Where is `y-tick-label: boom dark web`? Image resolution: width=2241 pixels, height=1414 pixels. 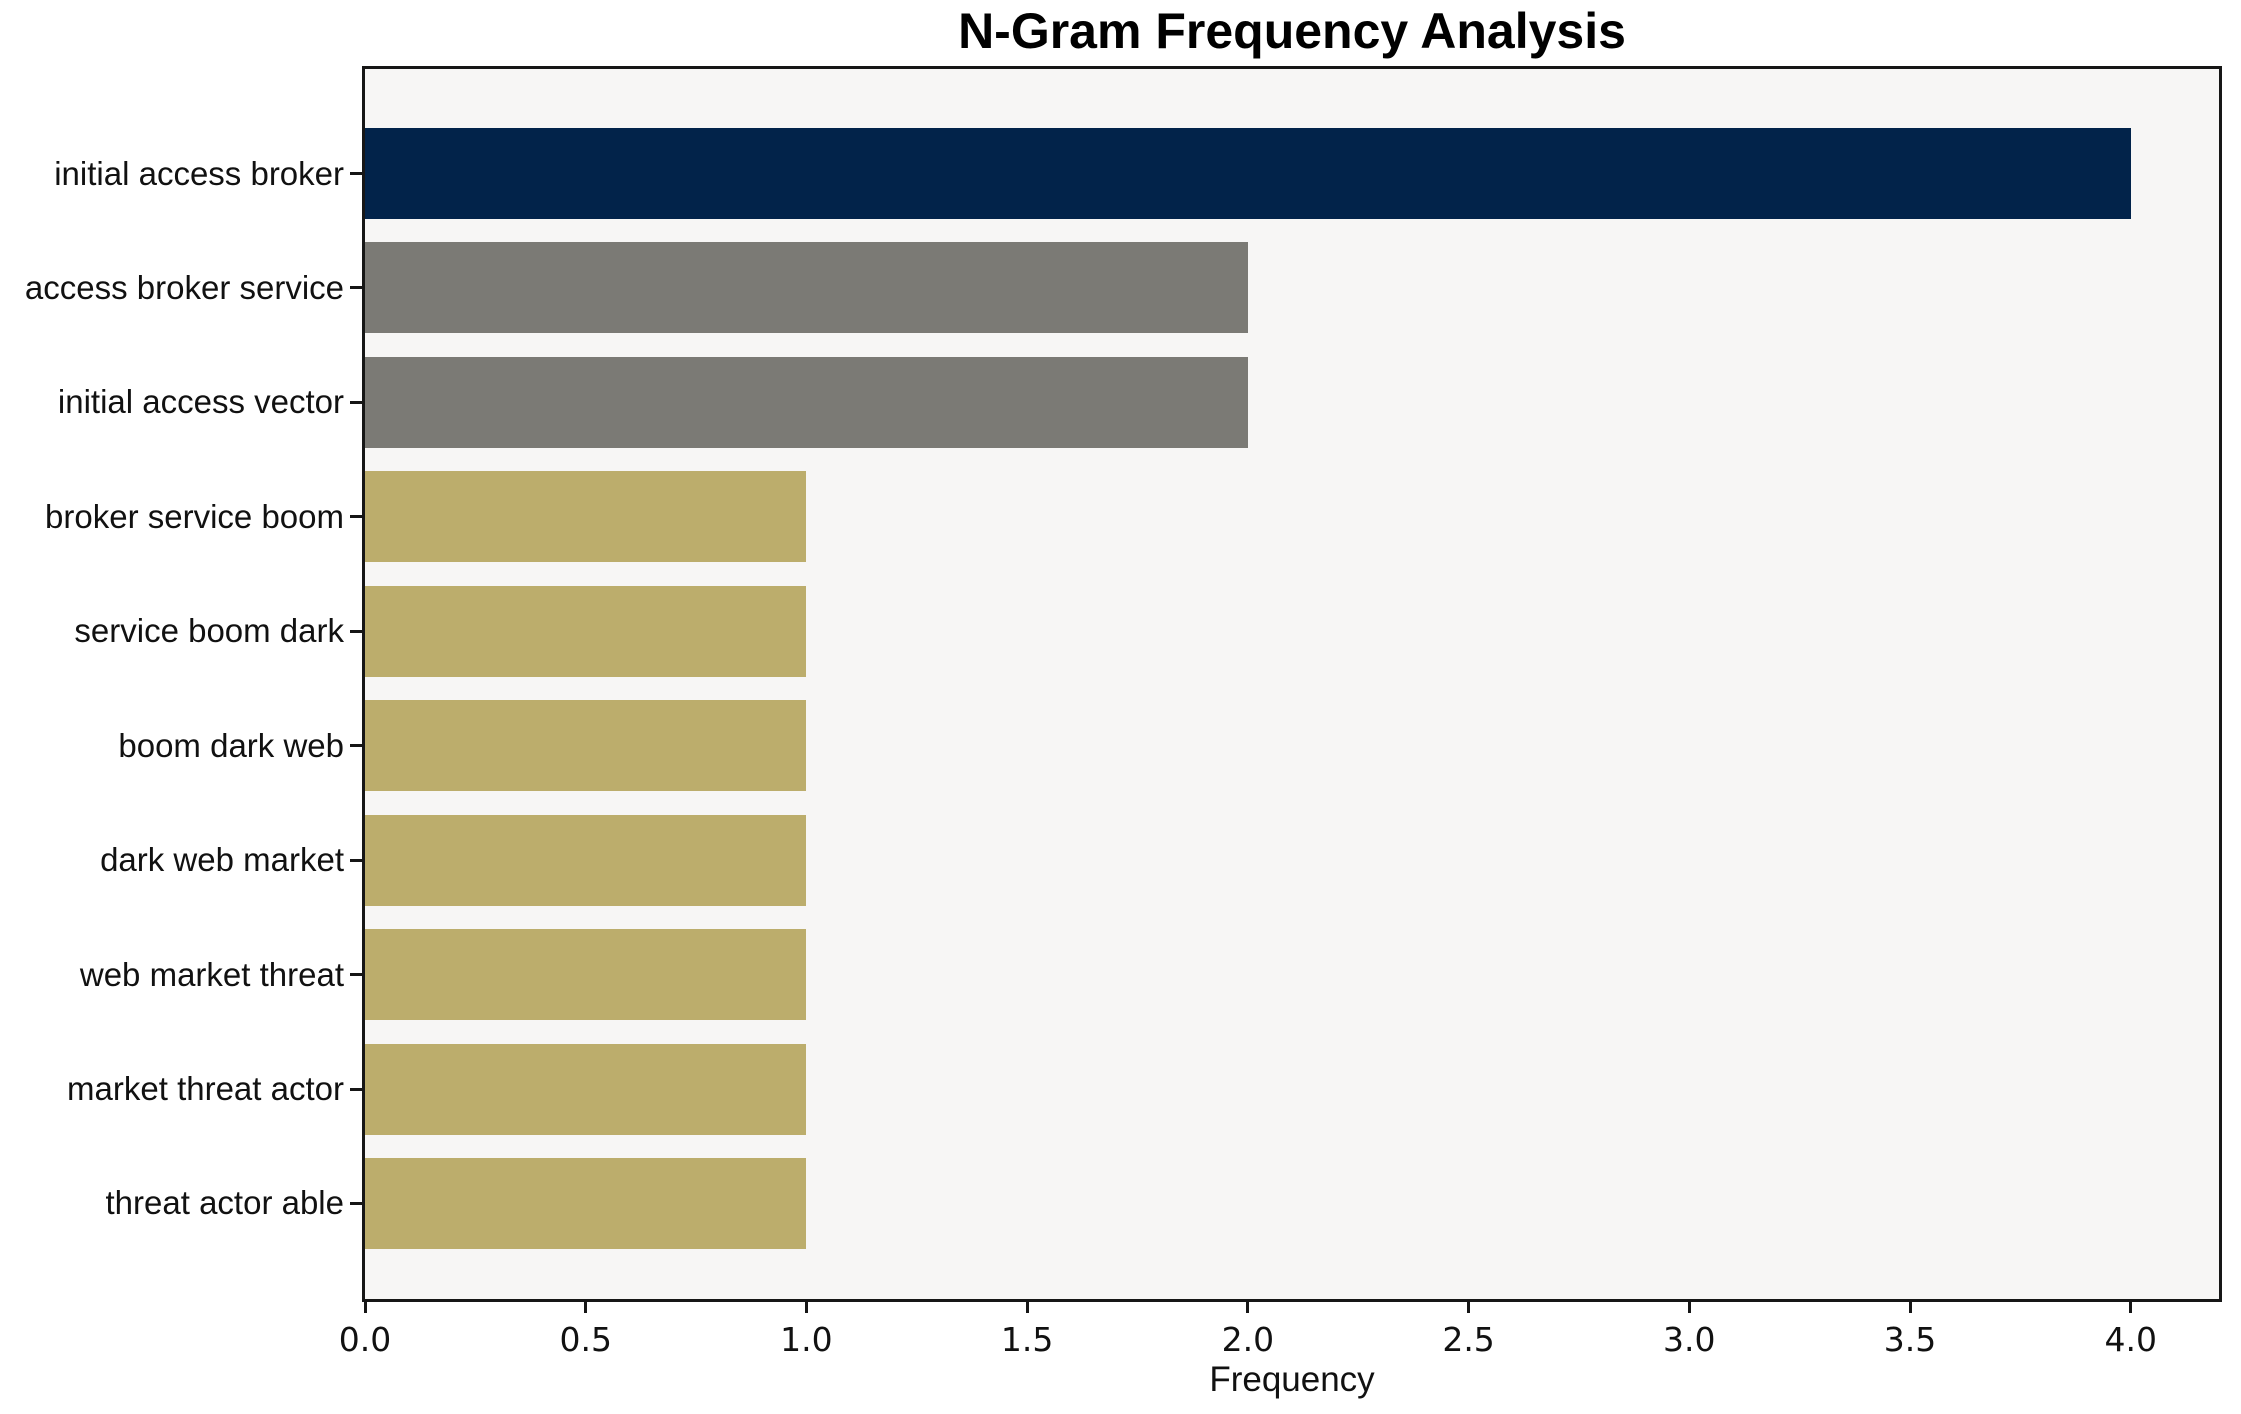 y-tick-label: boom dark web is located at coordinates (231, 745).